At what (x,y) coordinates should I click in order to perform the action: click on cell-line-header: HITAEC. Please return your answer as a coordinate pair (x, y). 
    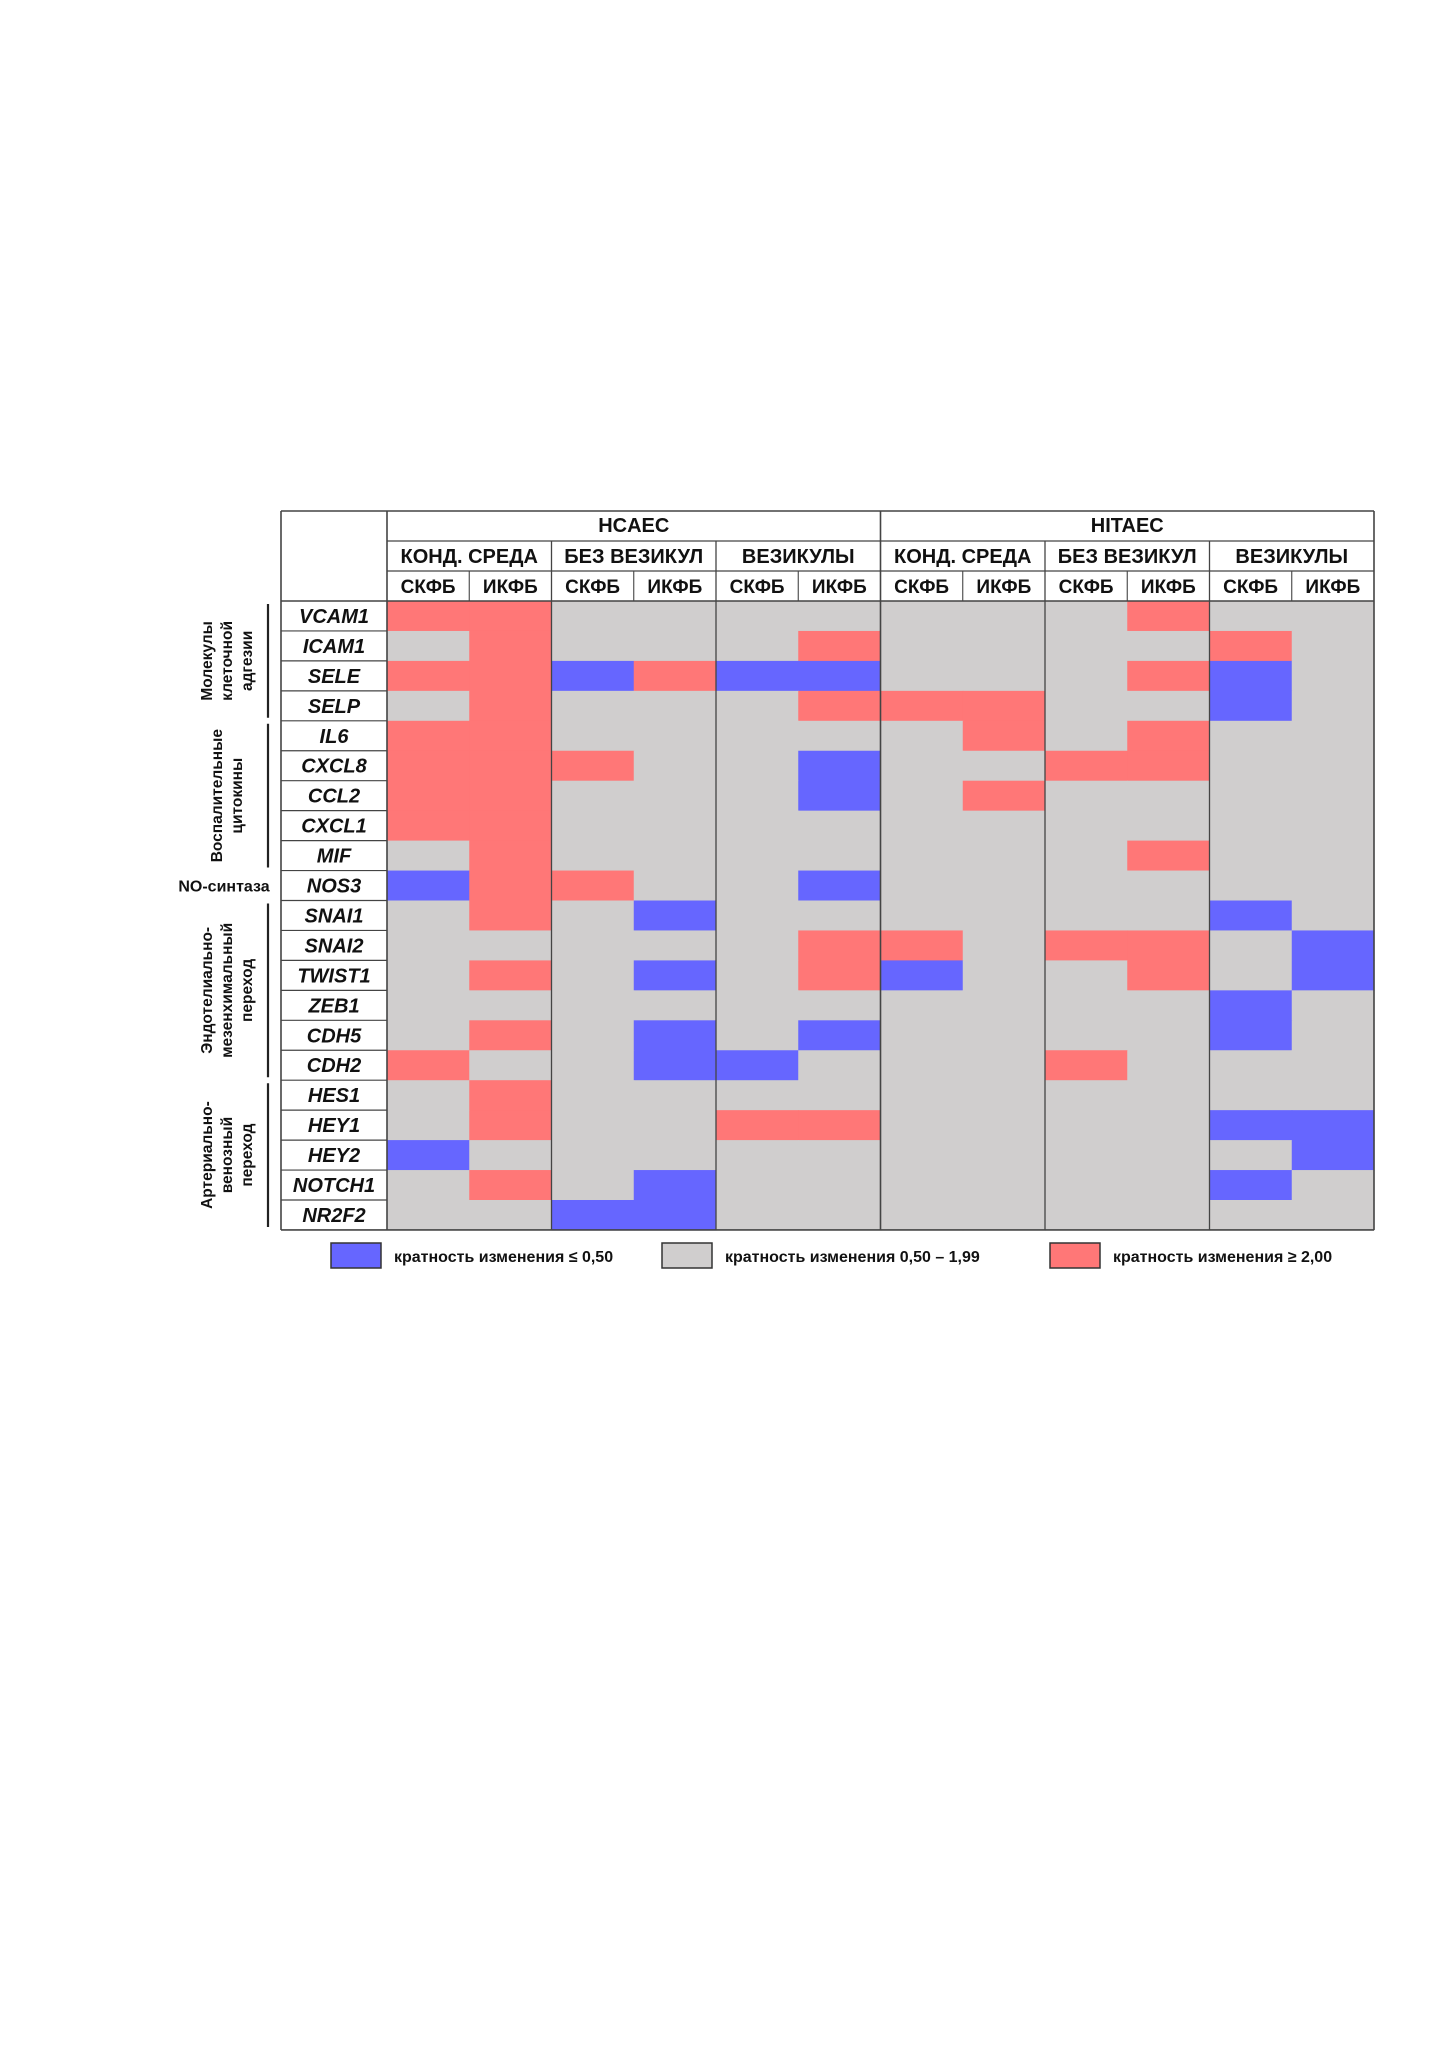
    Looking at the image, I should click on (1127, 526).